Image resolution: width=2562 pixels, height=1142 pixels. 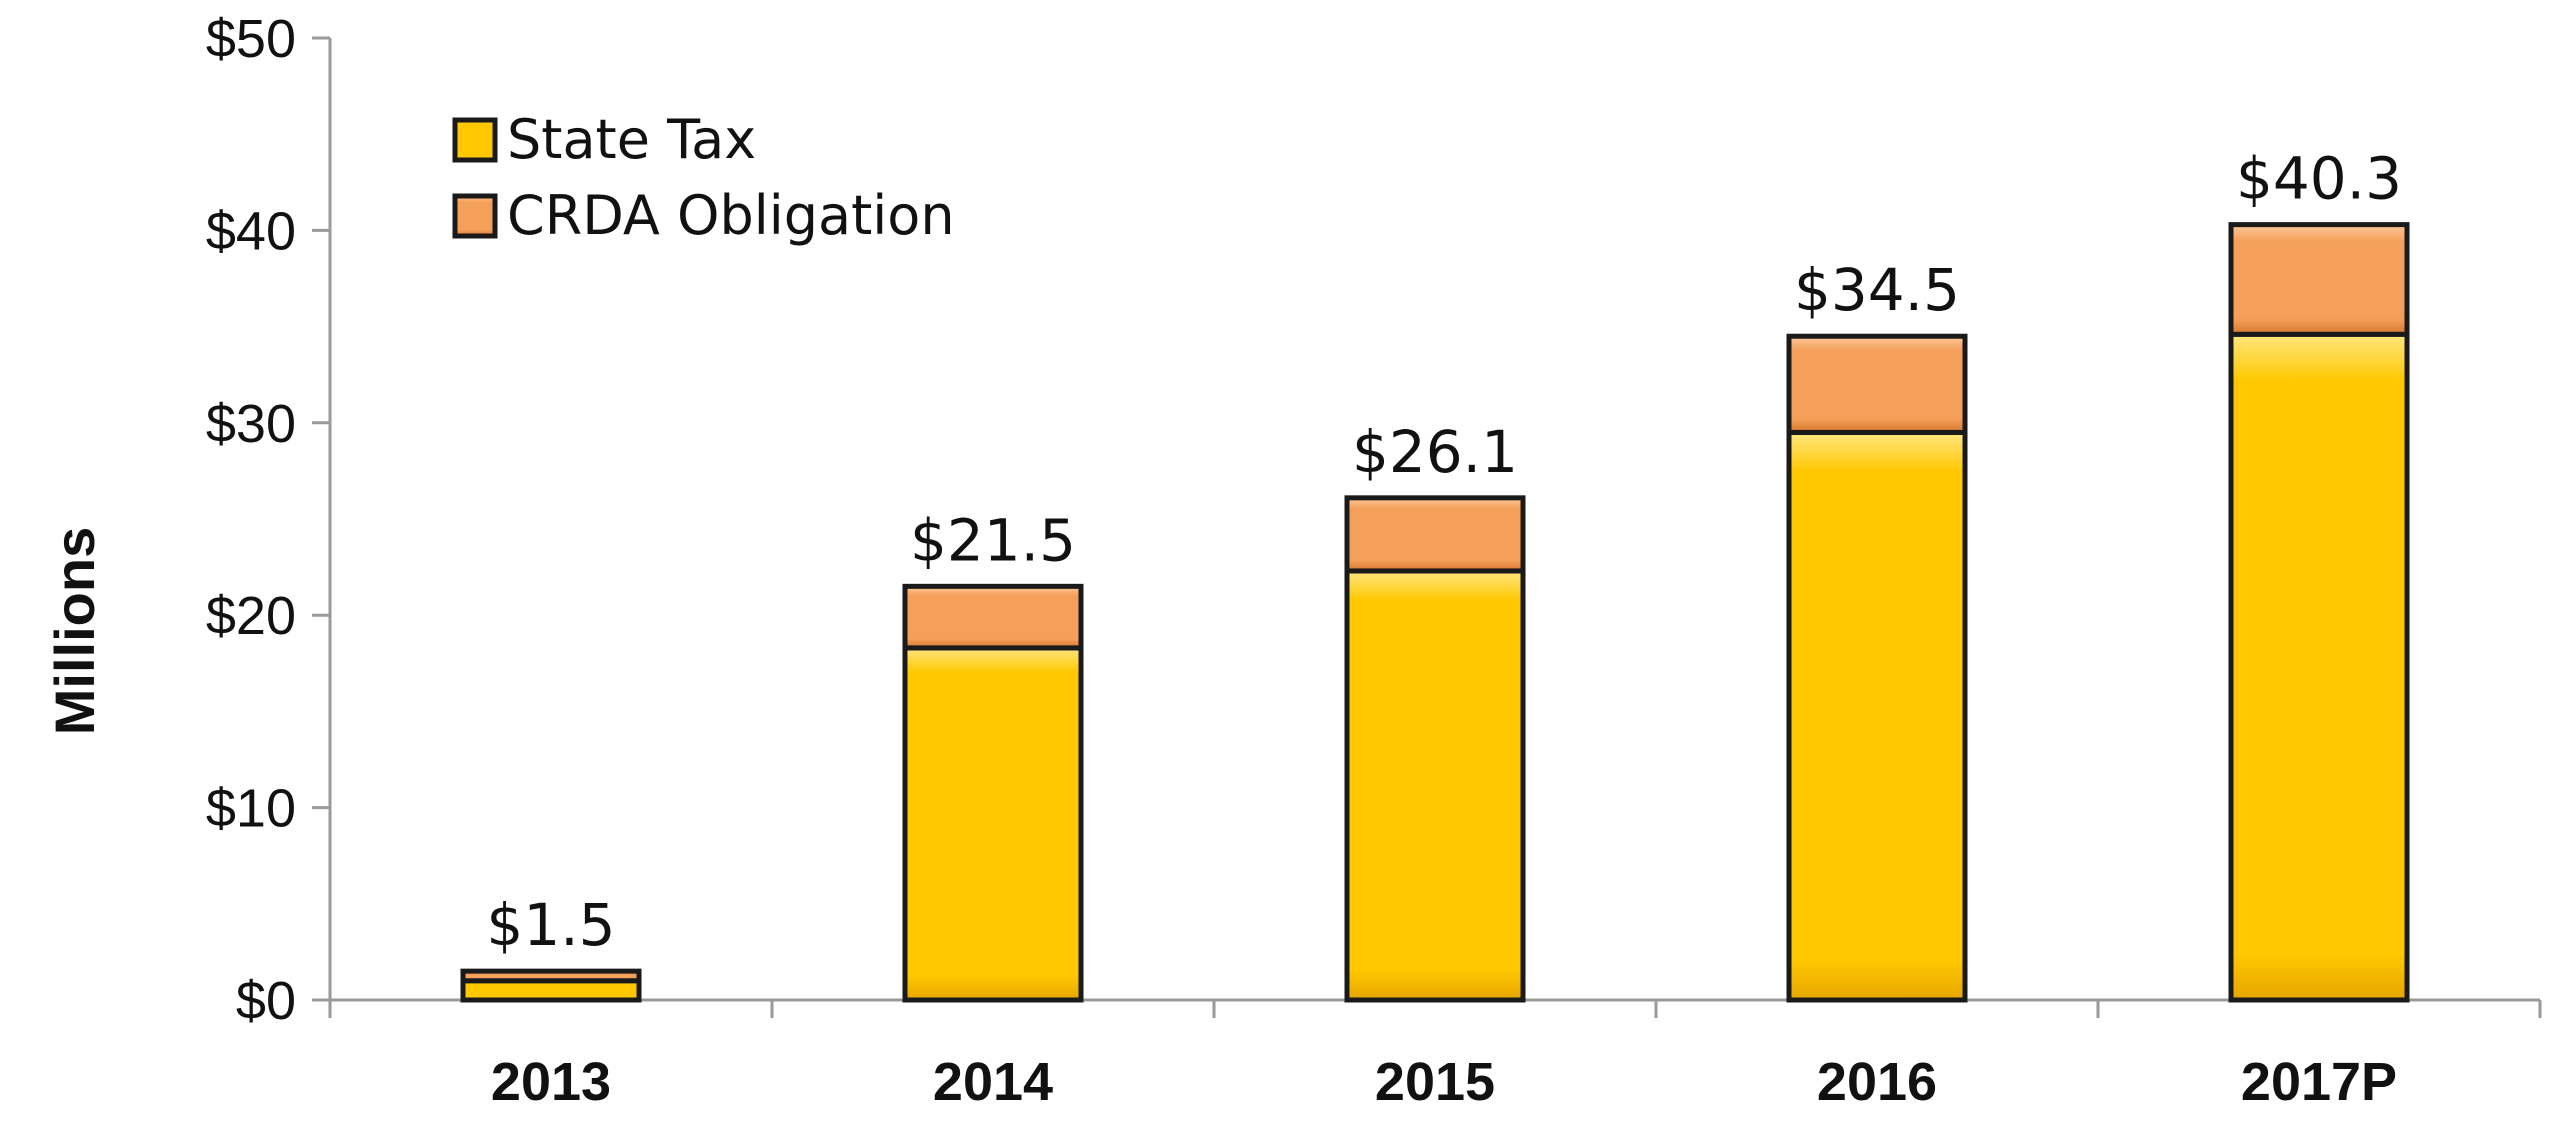 I want to click on bar-total-label: $40.3, so click(x=2319, y=179).